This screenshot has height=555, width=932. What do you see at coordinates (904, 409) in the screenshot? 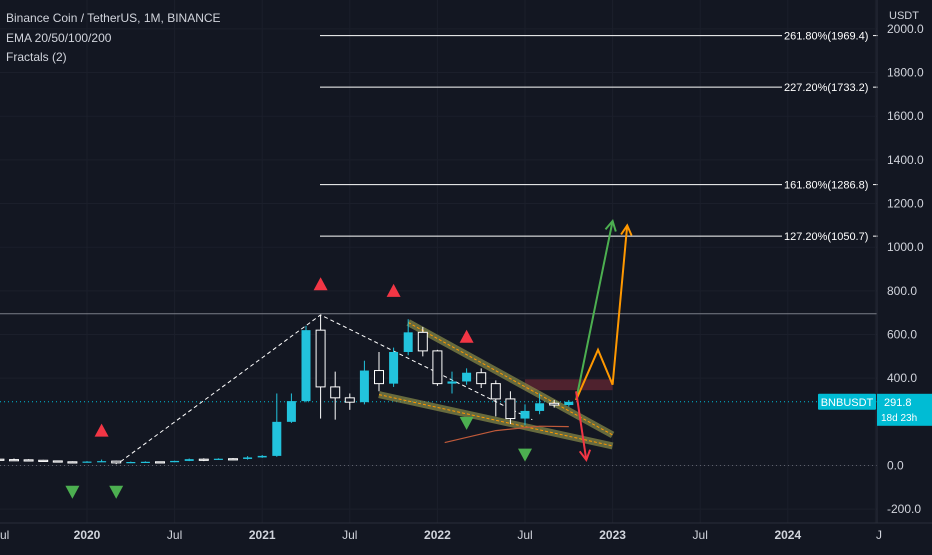
I see `price-tag-bg` at bounding box center [904, 409].